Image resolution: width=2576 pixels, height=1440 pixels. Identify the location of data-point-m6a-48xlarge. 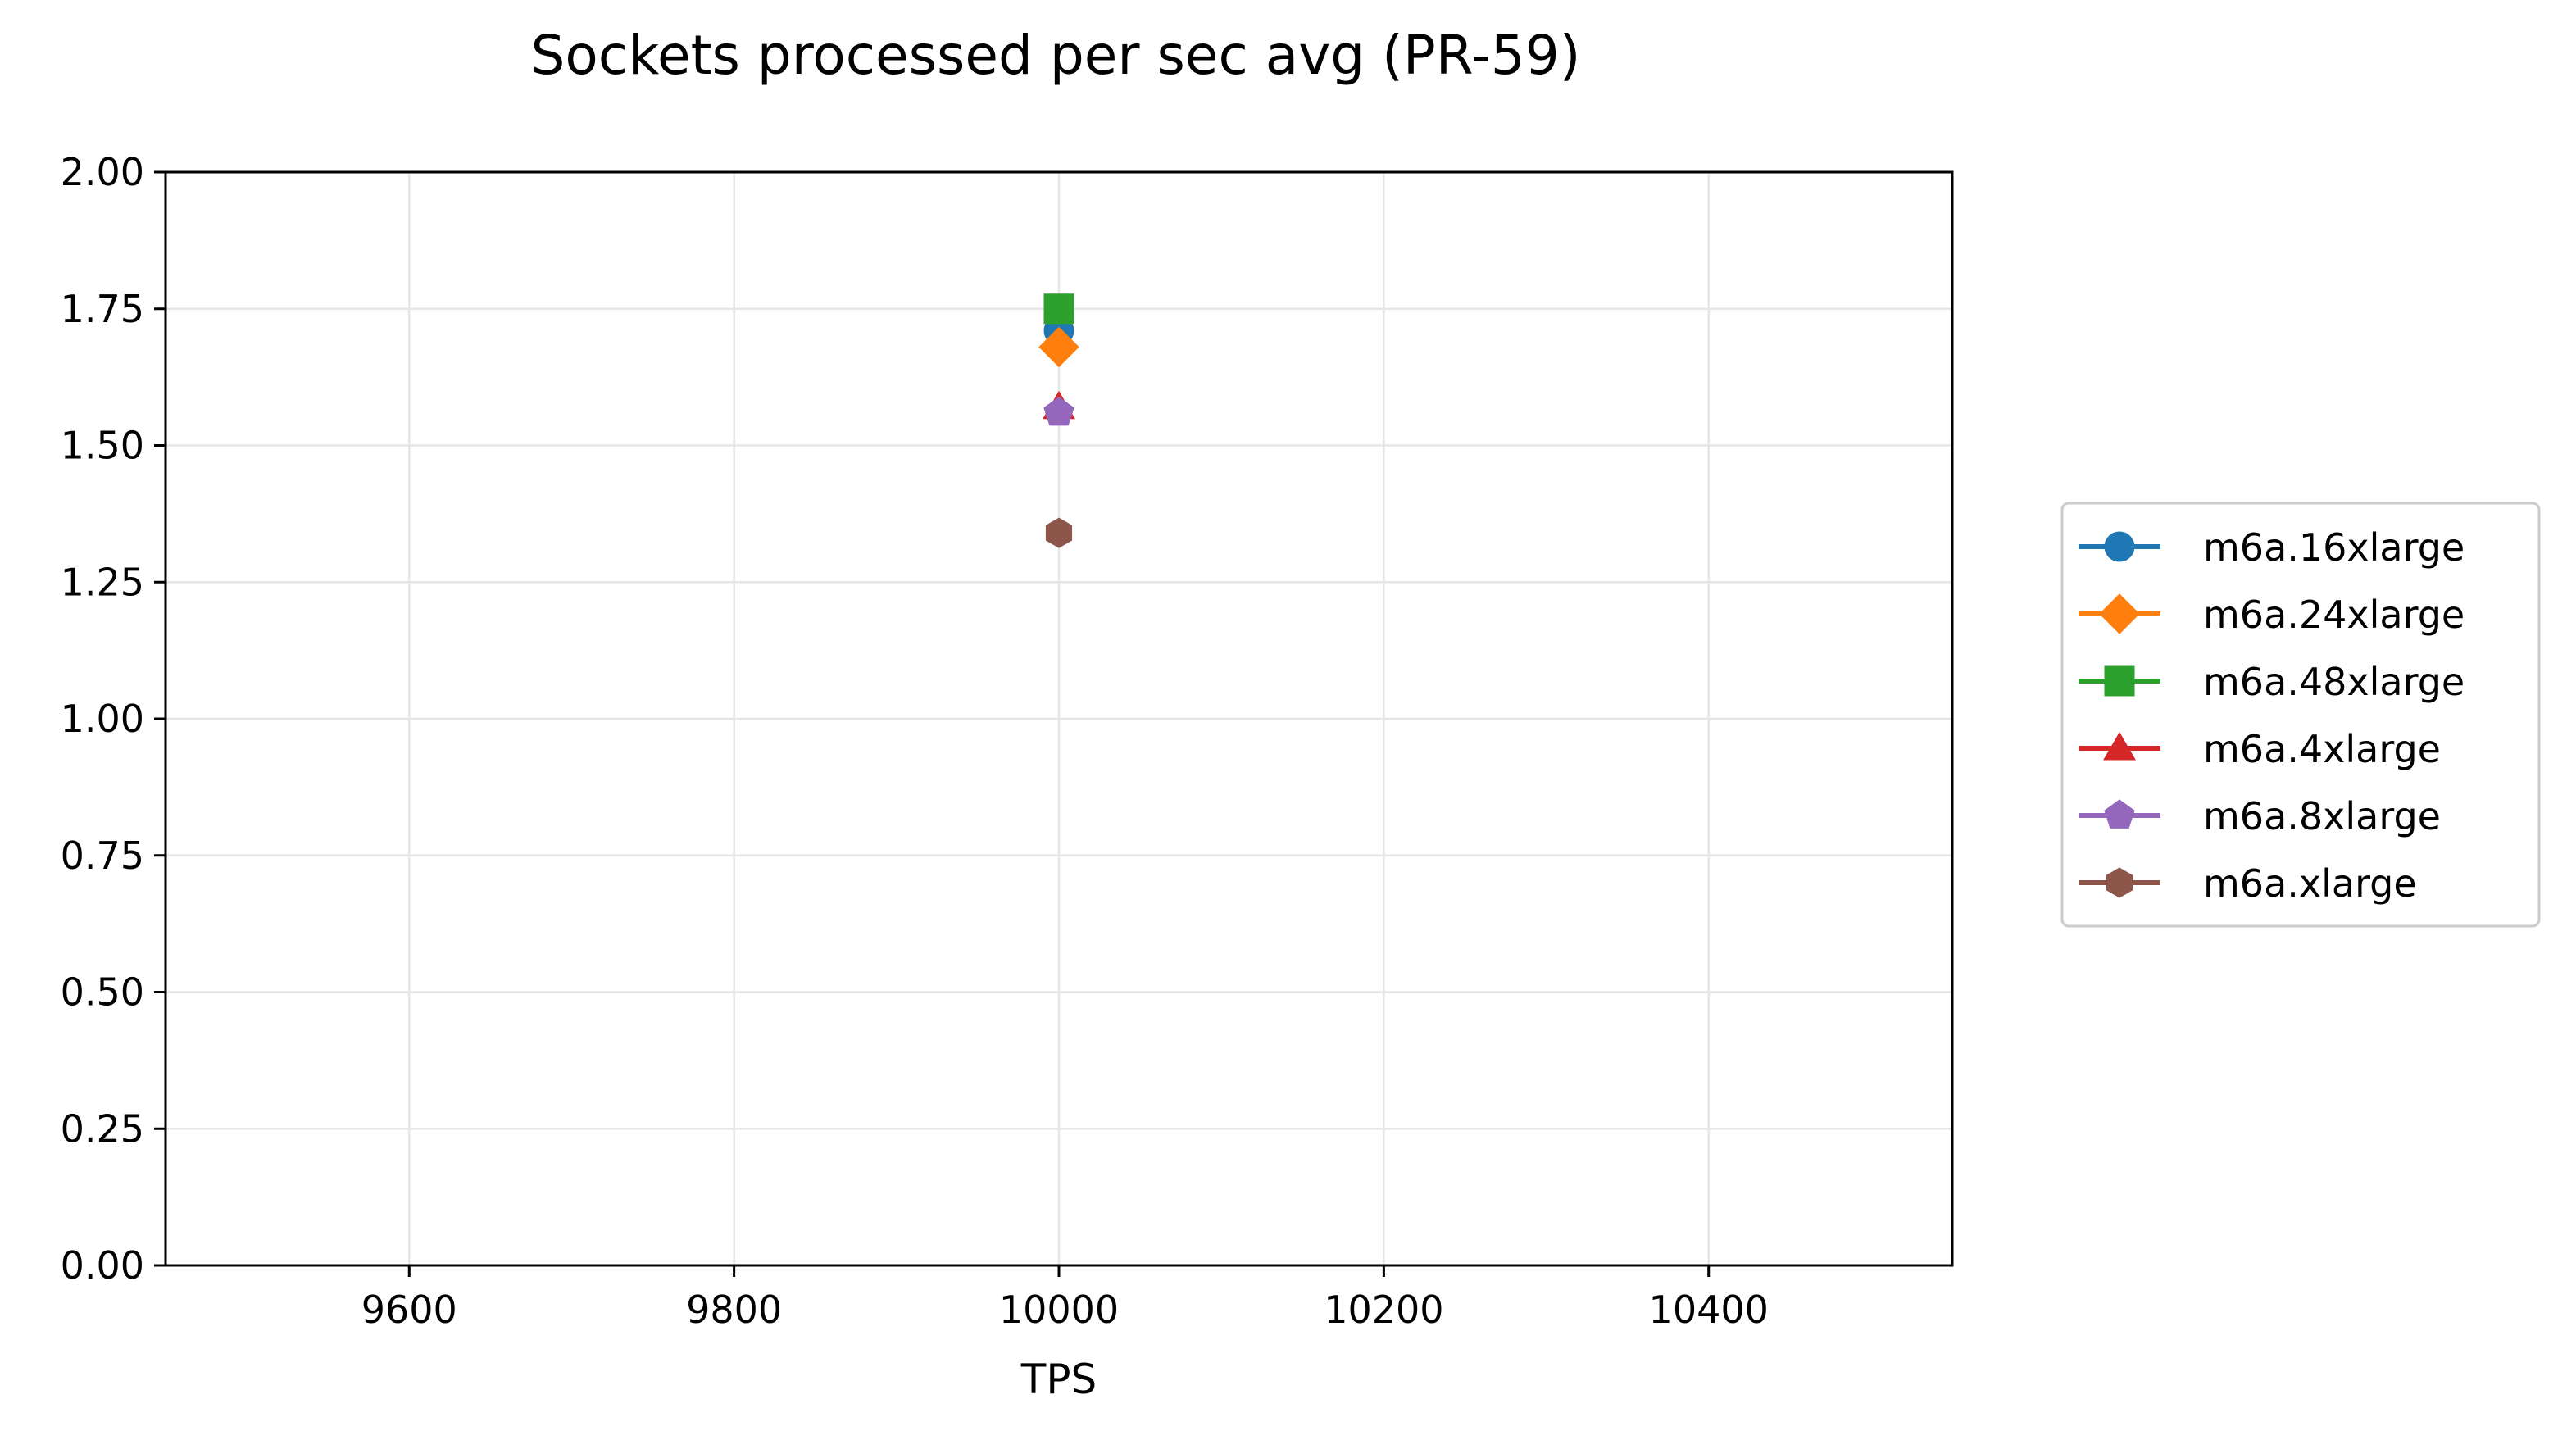
(1058, 309).